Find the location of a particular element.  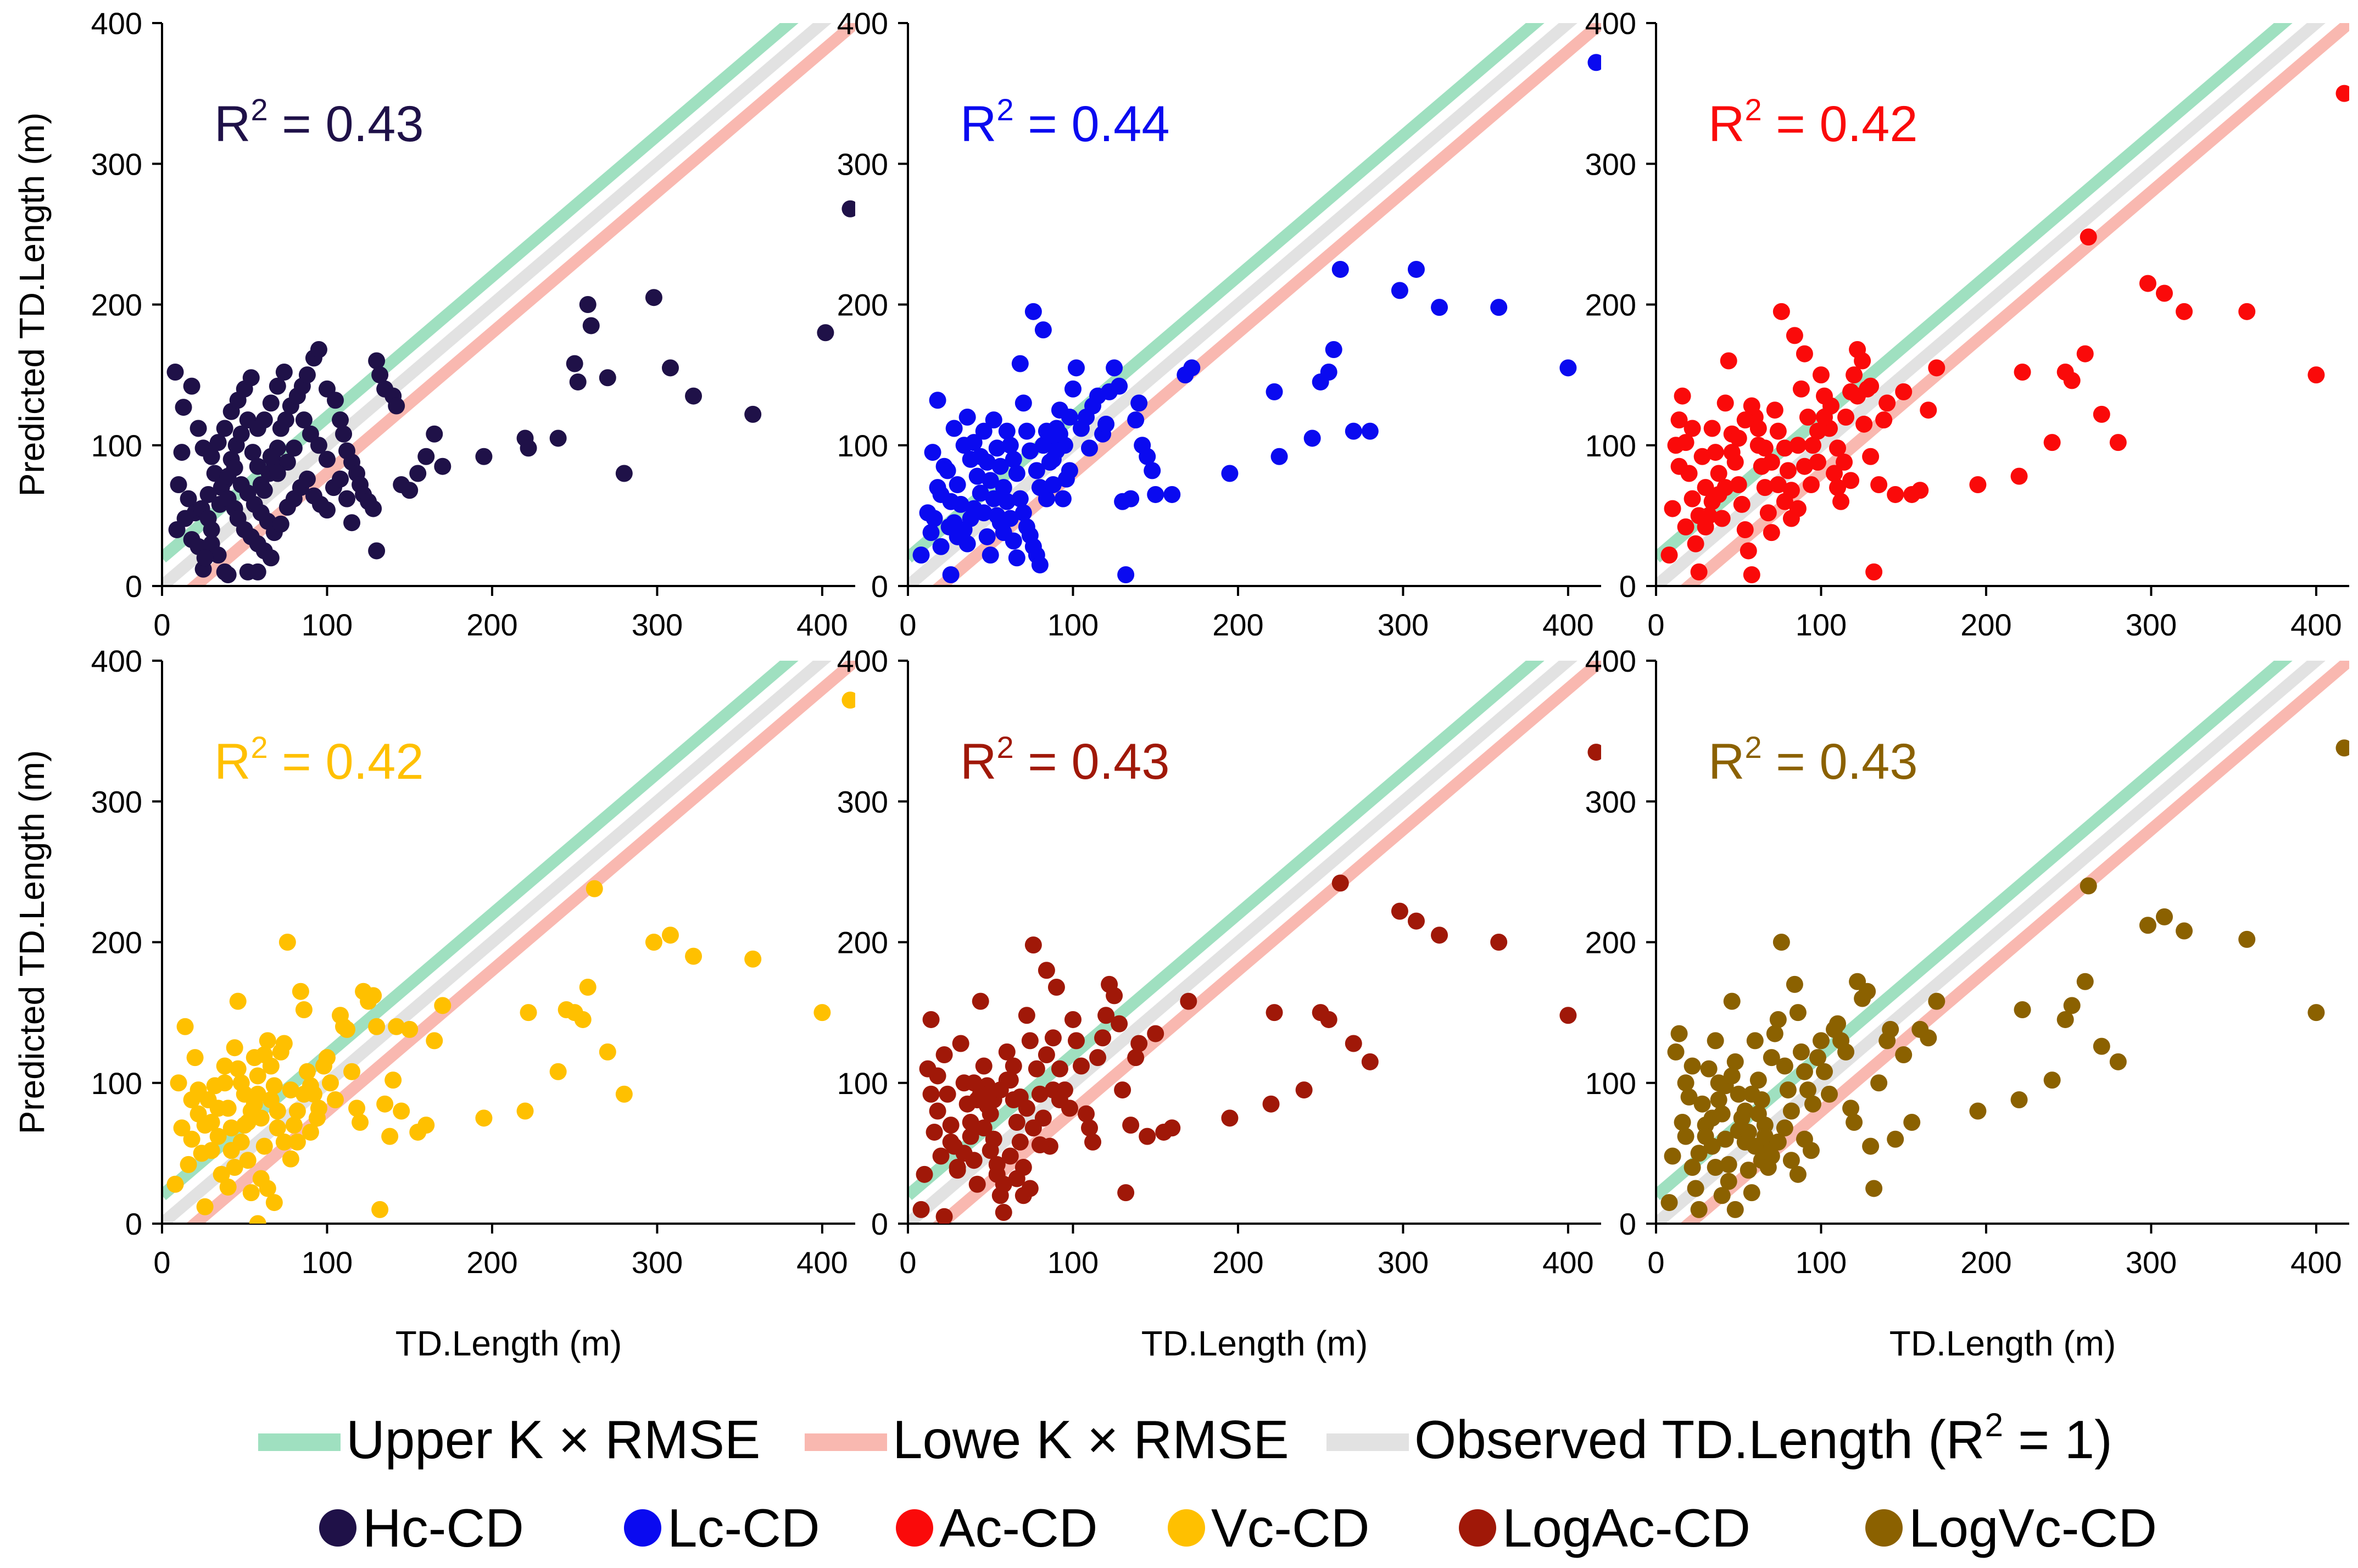

r2-annotation: R2 = 0.42 is located at coordinates (1813, 122).